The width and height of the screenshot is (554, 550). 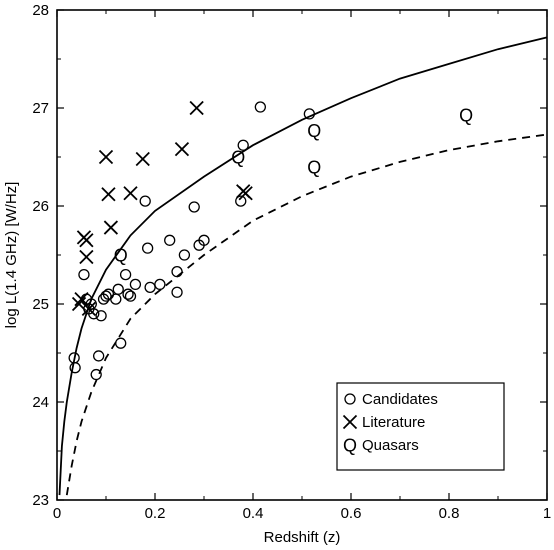 What do you see at coordinates (40, 500) in the screenshot?
I see `y-tick-label: 23` at bounding box center [40, 500].